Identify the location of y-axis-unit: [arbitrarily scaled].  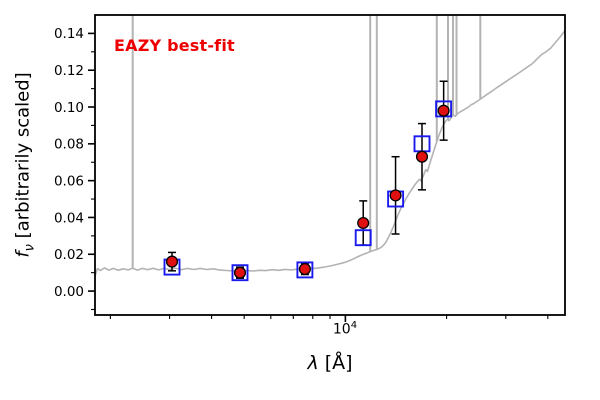
(23, 158).